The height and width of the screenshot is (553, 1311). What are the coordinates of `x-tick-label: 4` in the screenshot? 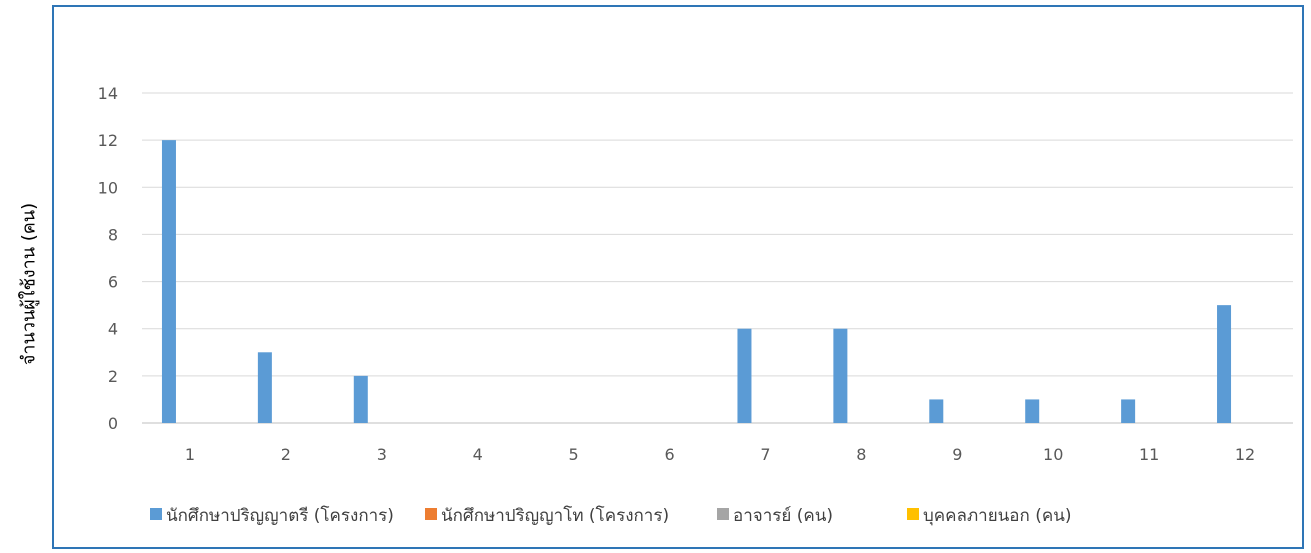 It's located at (478, 454).